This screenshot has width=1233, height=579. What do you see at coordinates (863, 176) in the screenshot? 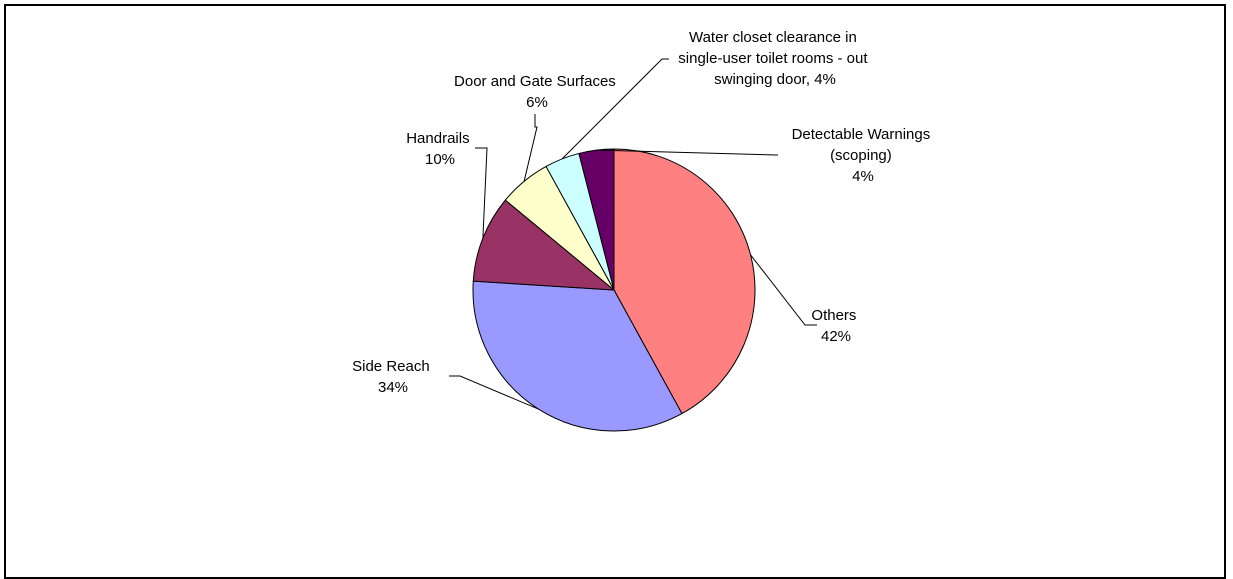
I see `label-detectable-line3: 4%` at bounding box center [863, 176].